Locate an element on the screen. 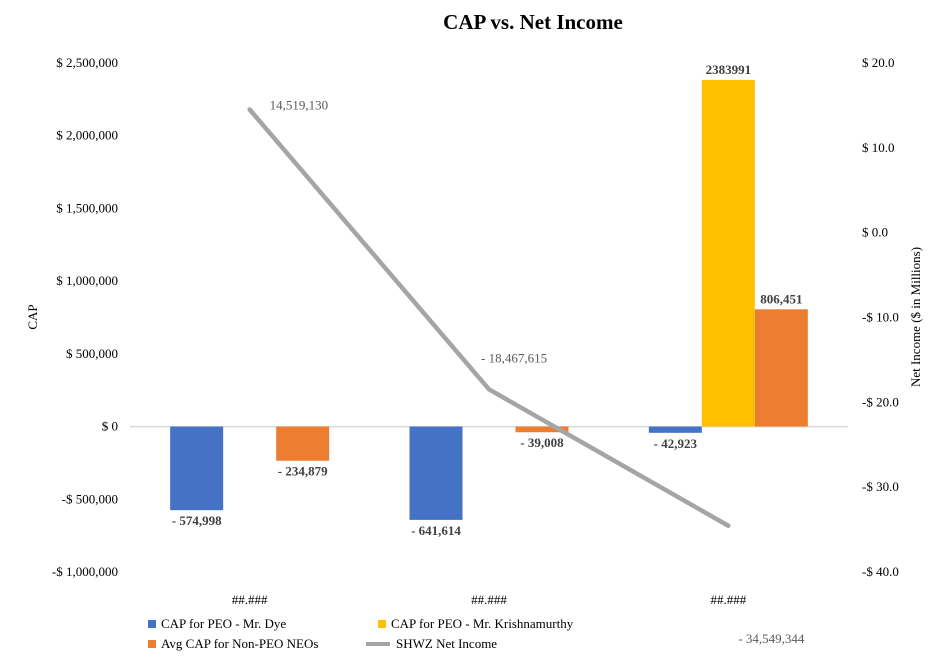 The image size is (949, 660). y-tick-label: $ 1,500,000 is located at coordinates (87, 207).